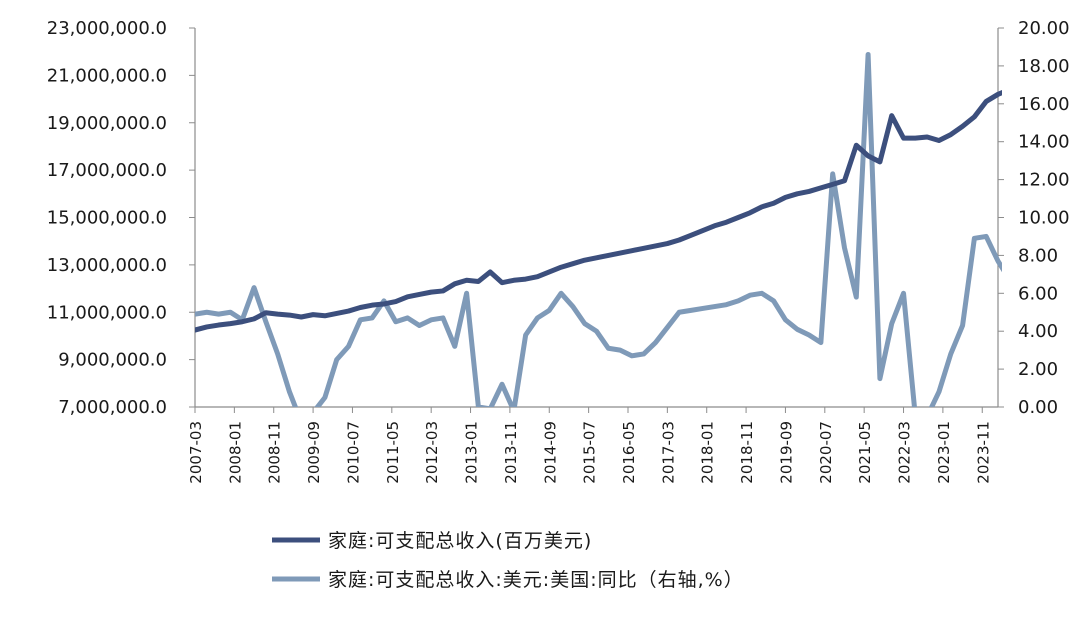 The image size is (1080, 622). I want to click on x-tick-label: 2009-09, so click(314, 452).